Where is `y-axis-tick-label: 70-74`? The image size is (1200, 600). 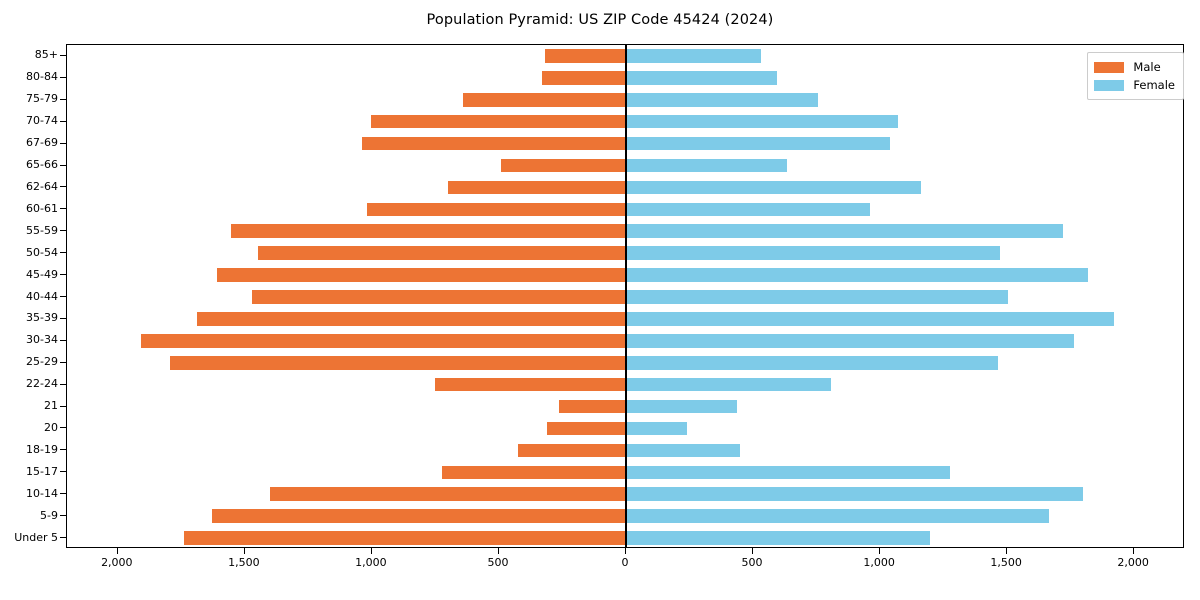
y-axis-tick-label: 70-74 is located at coordinates (42, 121).